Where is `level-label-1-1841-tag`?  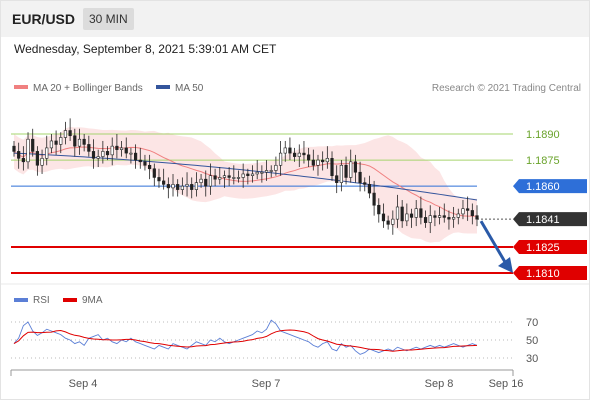 level-label-1-1841-tag is located at coordinates (550, 219).